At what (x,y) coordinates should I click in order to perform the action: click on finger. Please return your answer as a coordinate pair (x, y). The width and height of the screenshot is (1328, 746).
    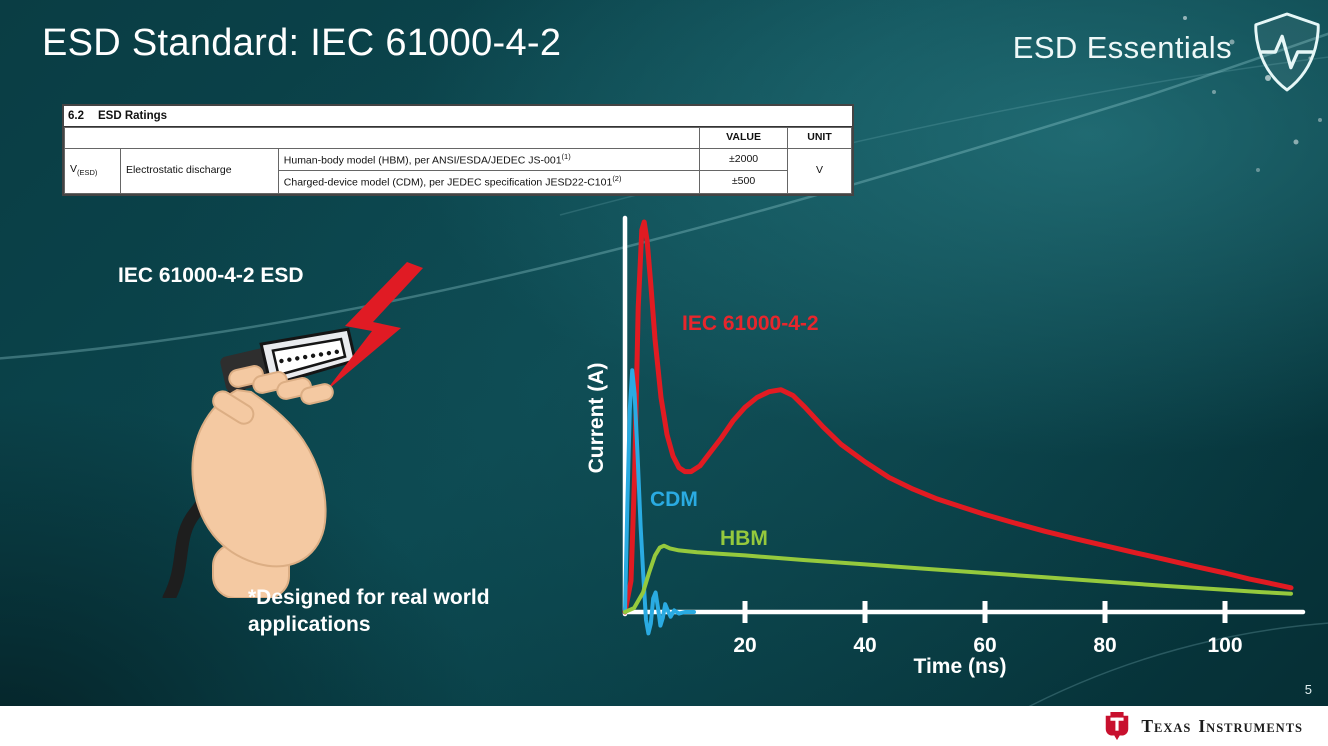
    Looking at the image, I should click on (317, 394).